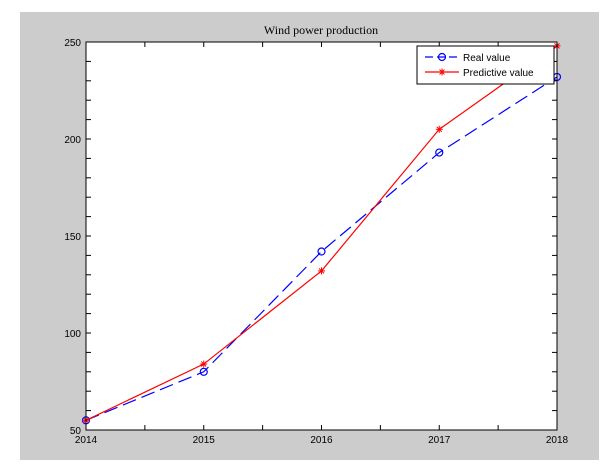 This screenshot has width=600, height=473. Describe the element at coordinates (72, 334) in the screenshot. I see `y-tick-label: 100` at that location.